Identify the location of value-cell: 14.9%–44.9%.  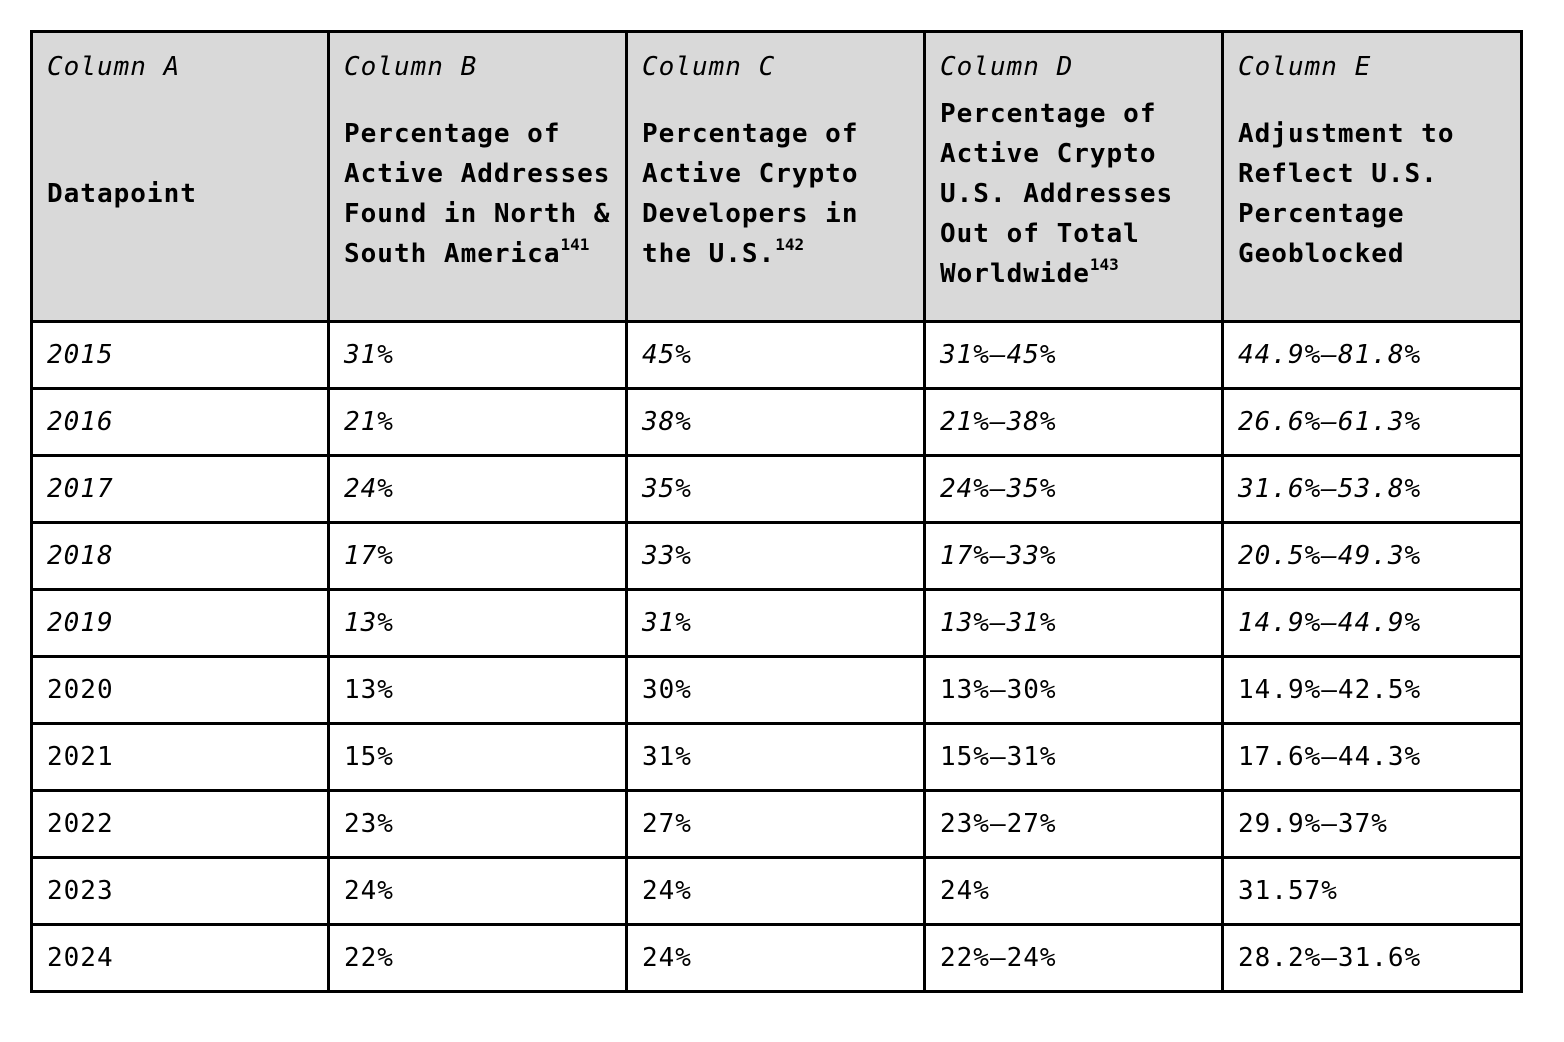
(1372, 623).